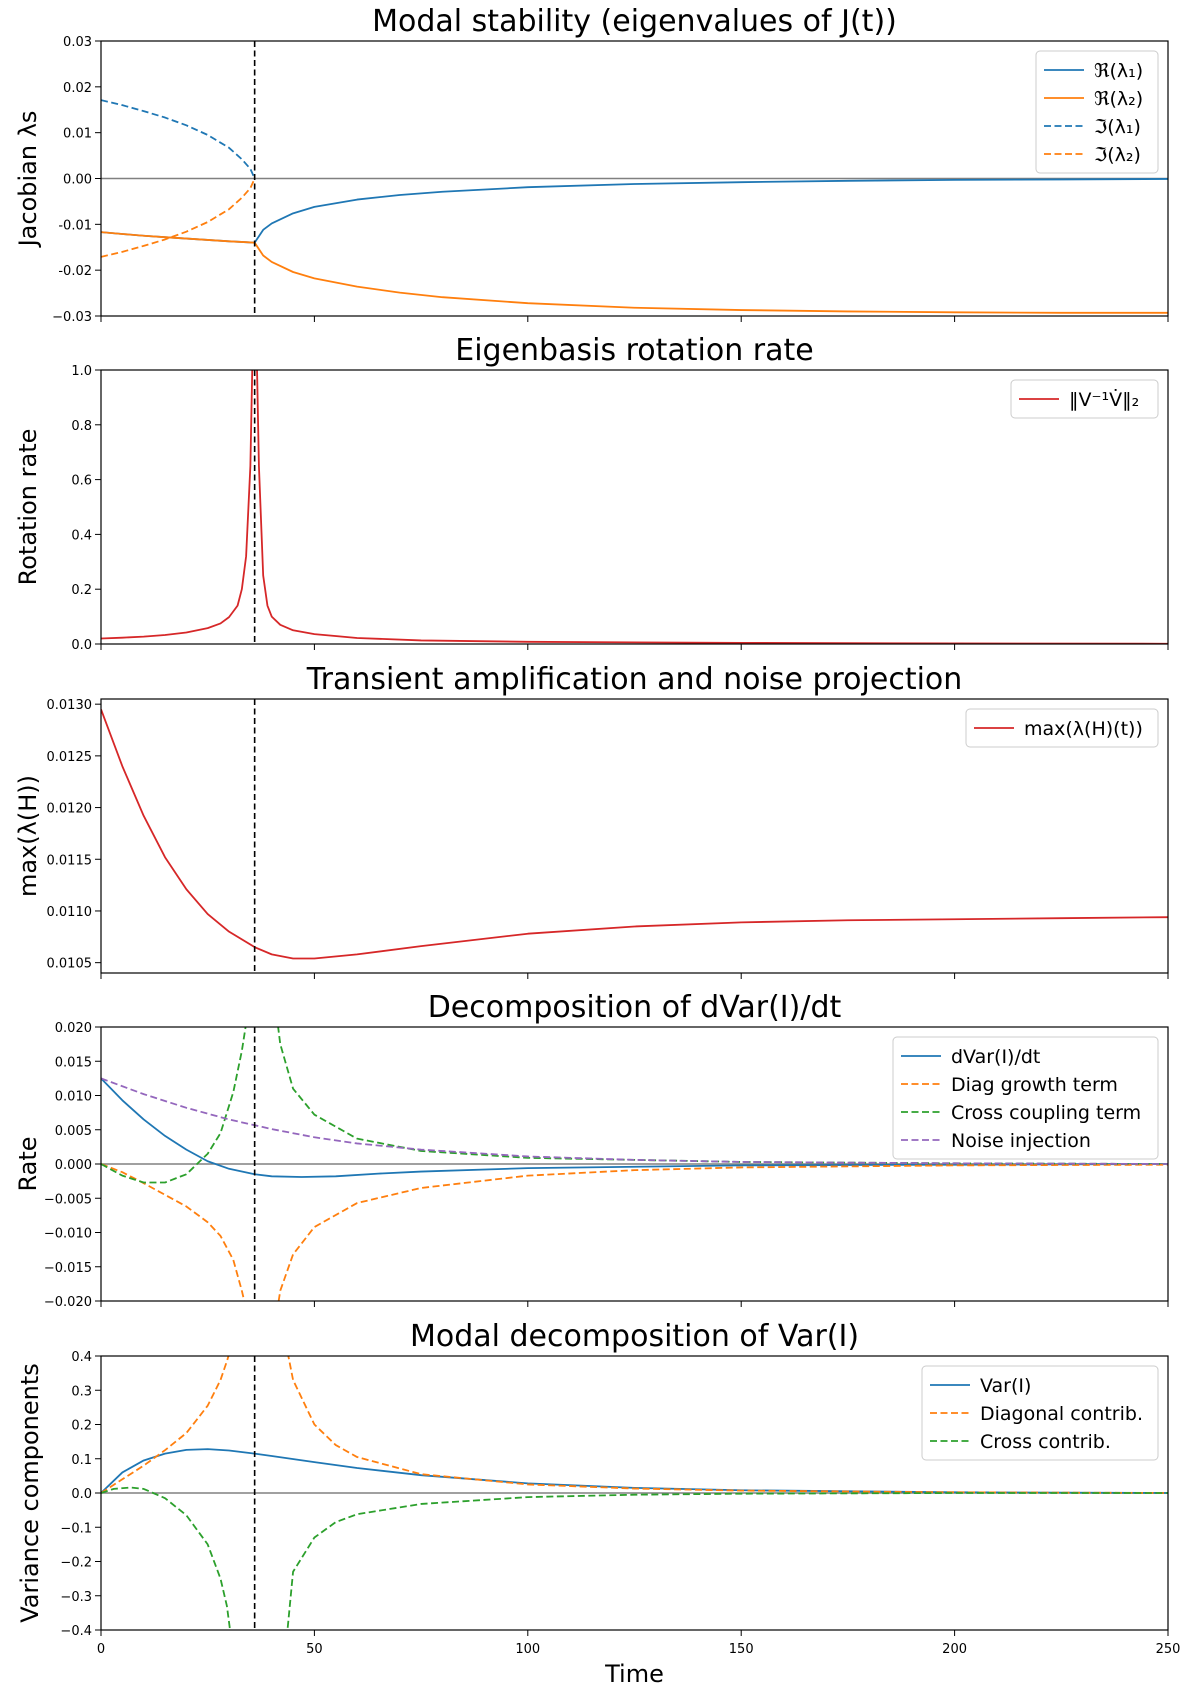 This screenshot has height=1690, width=1189. I want to click on y-tick-label: 0.03, so click(77, 42).